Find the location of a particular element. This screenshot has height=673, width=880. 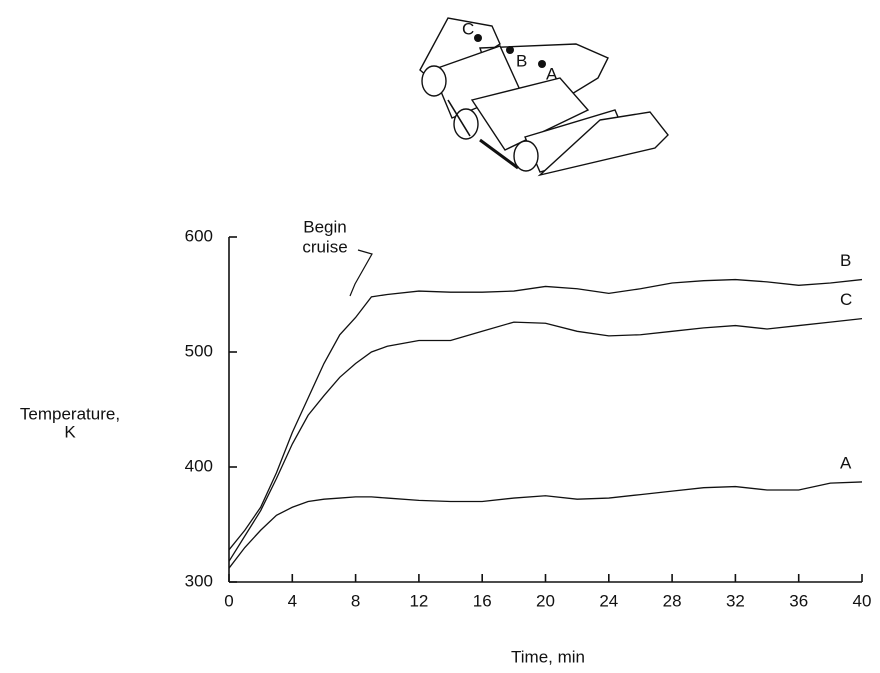

y-axis-label: K is located at coordinates (70, 431).